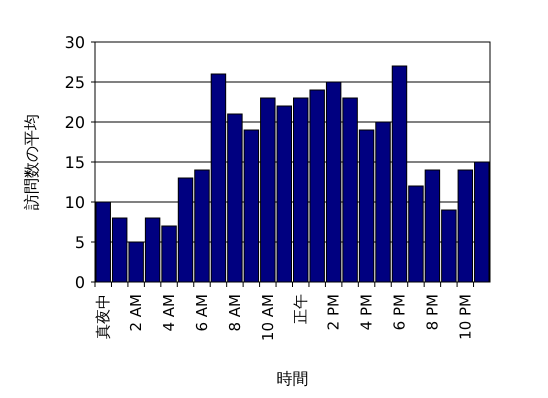 The width and height of the screenshot is (548, 398). What do you see at coordinates (74, 122) in the screenshot?
I see `y-tick-label: 20` at bounding box center [74, 122].